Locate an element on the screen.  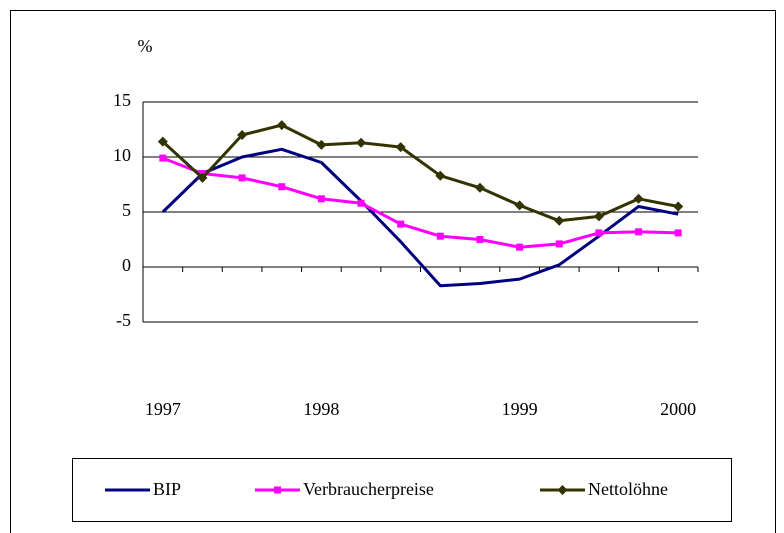
y-tick-label: -5 is located at coordinates (123, 320).